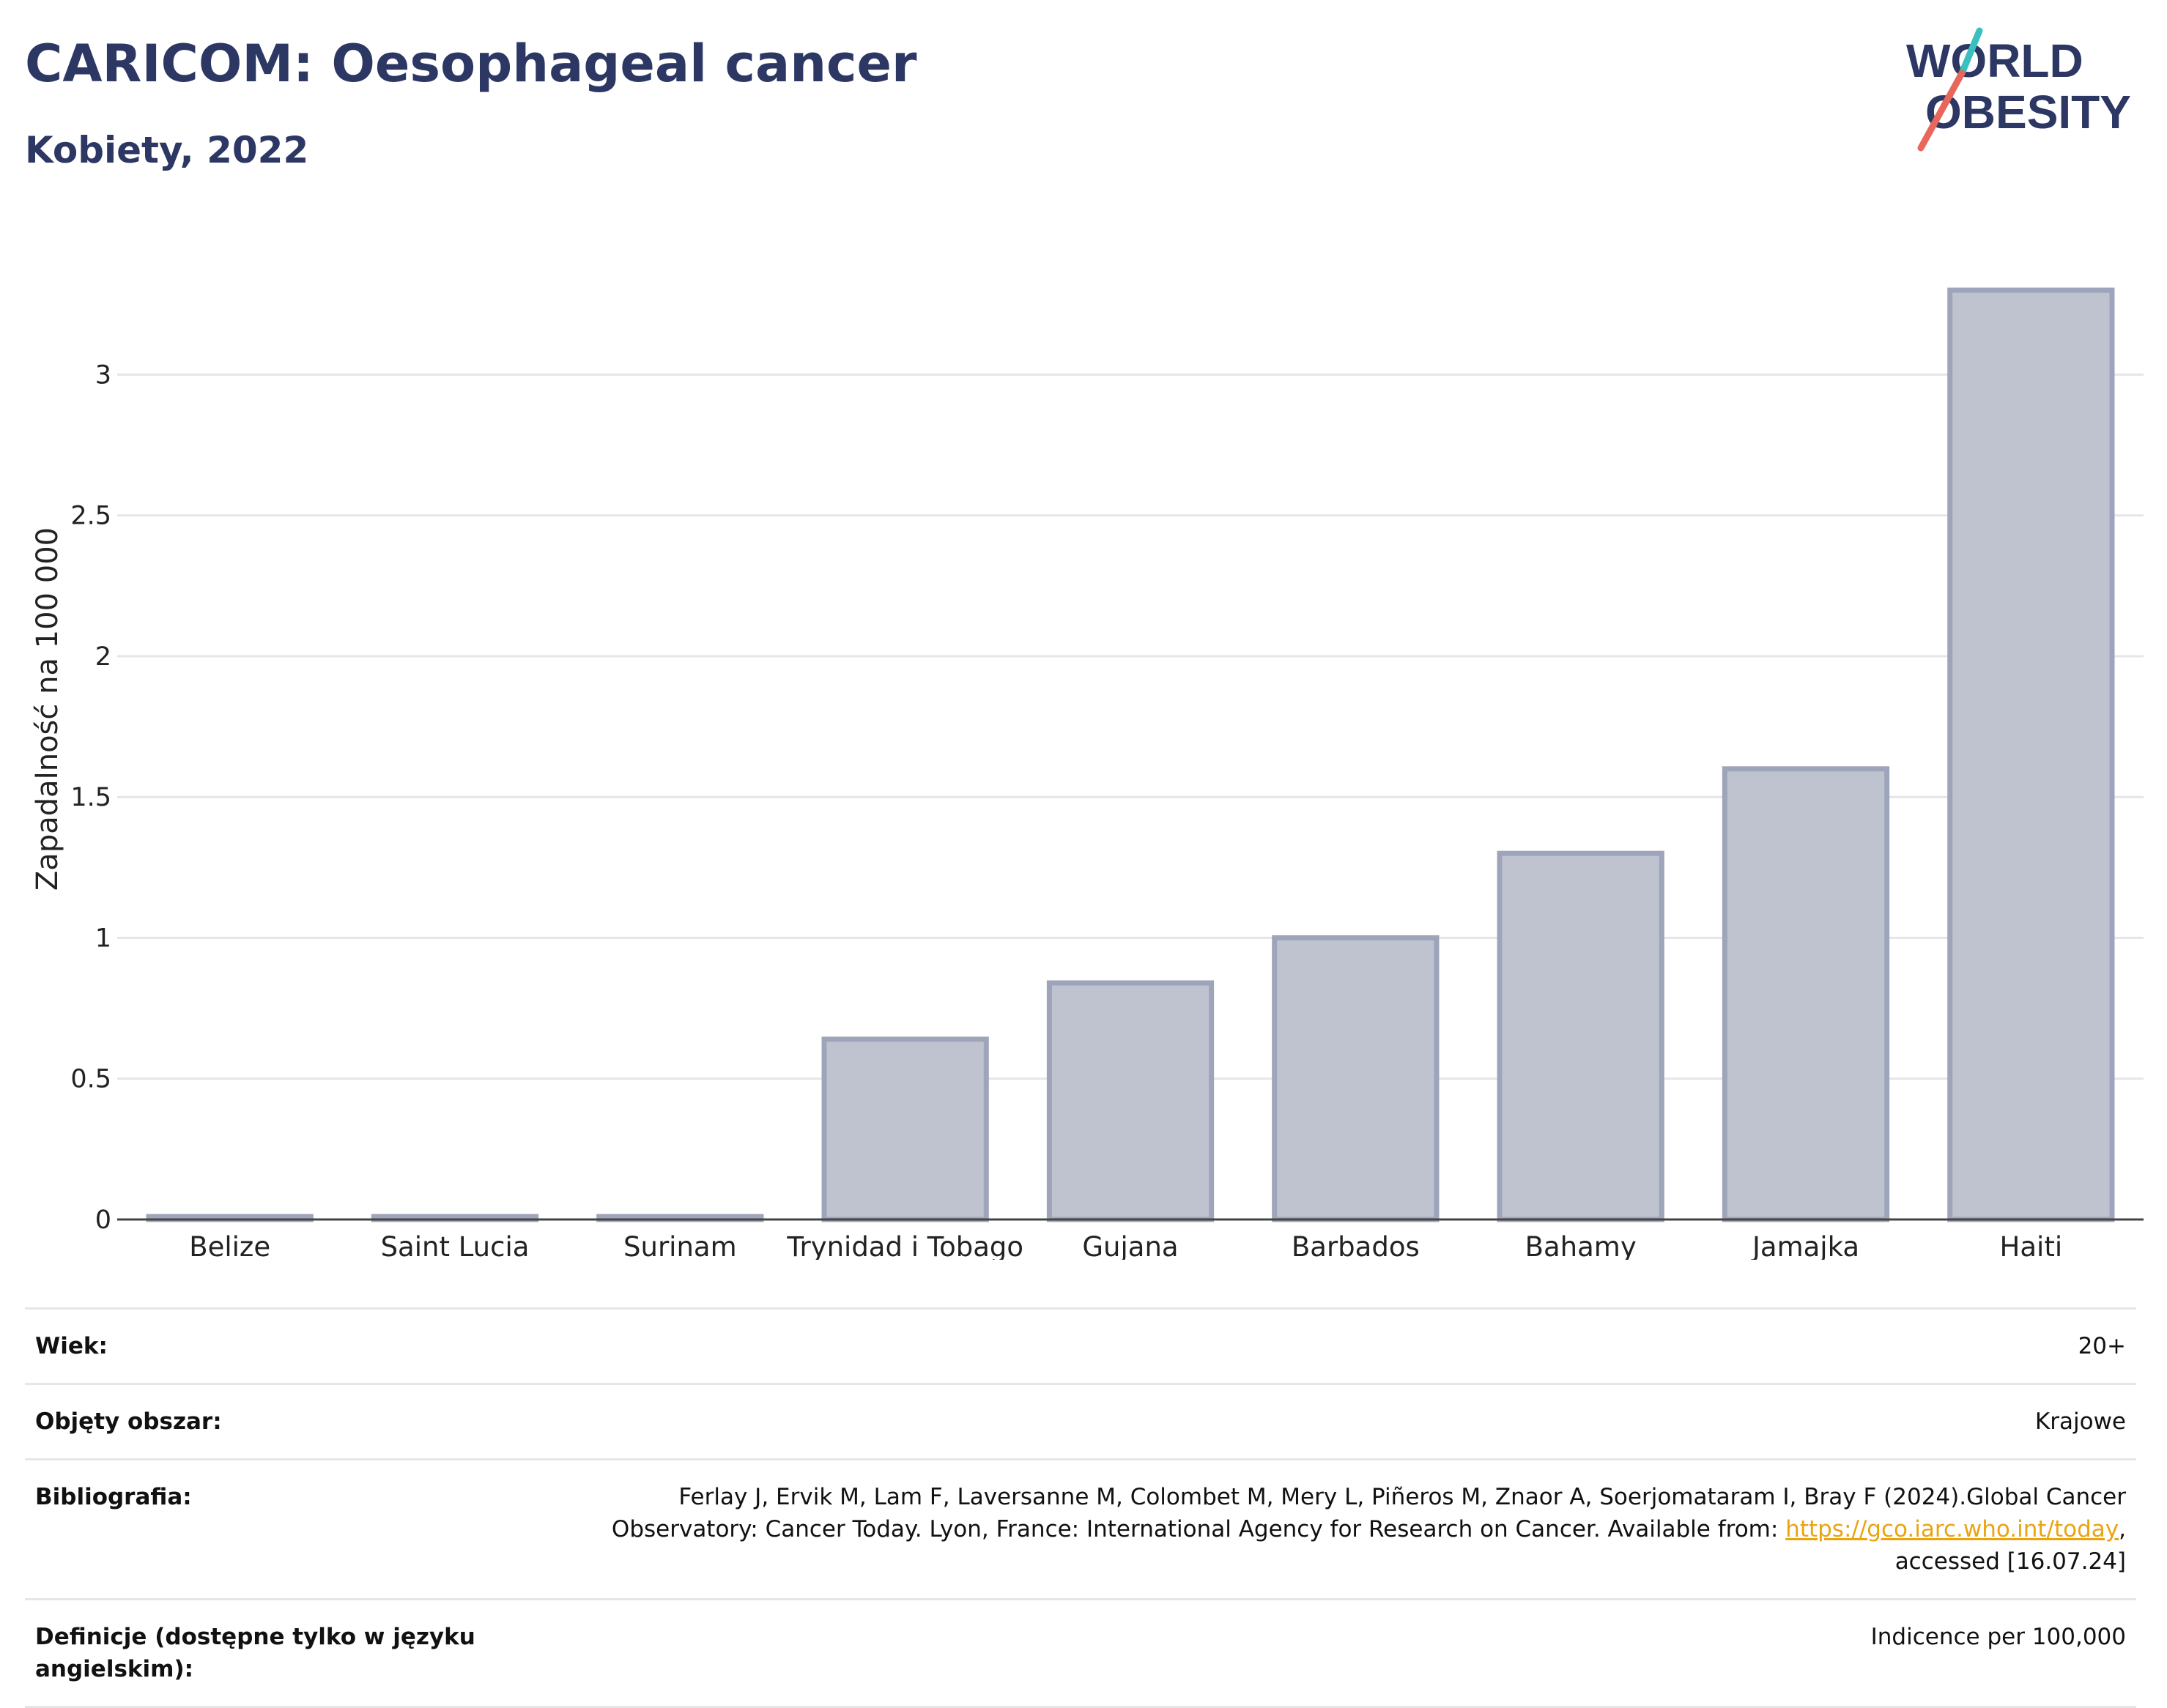 This screenshot has height=1708, width=2167. Describe the element at coordinates (2080, 1421) in the screenshot. I see `meta-value: Krajowe` at that location.